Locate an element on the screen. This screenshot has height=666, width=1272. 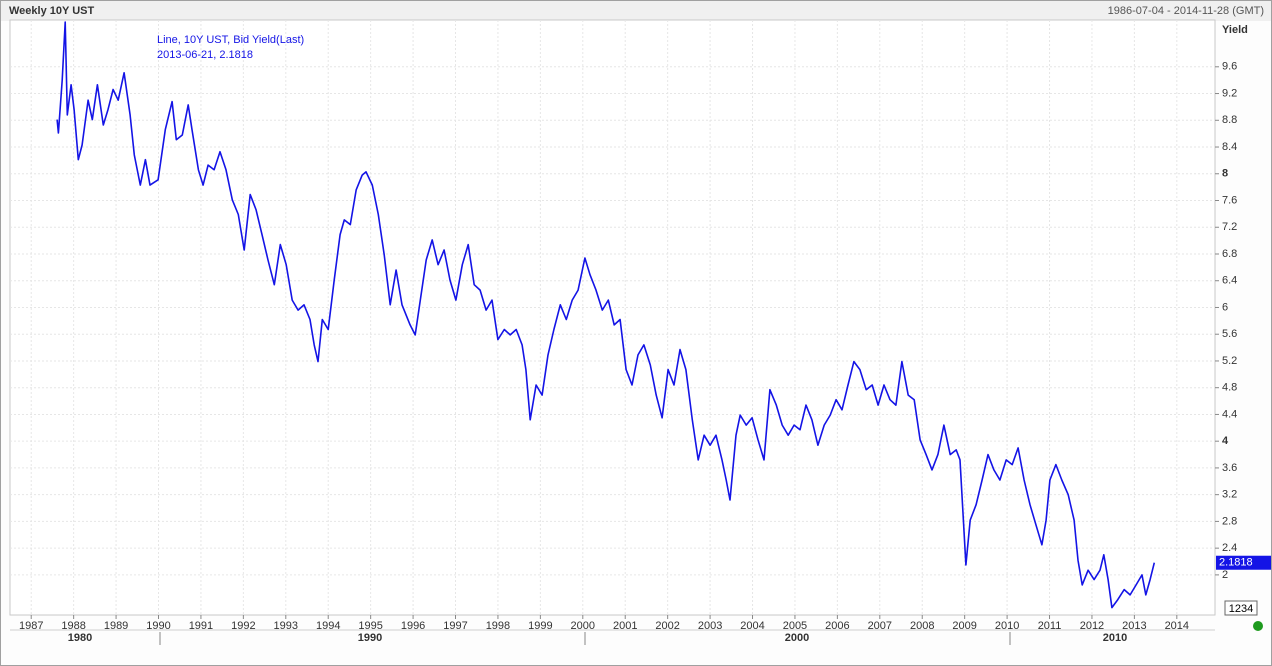
x-major-label: 2010 is located at coordinates (1115, 638).